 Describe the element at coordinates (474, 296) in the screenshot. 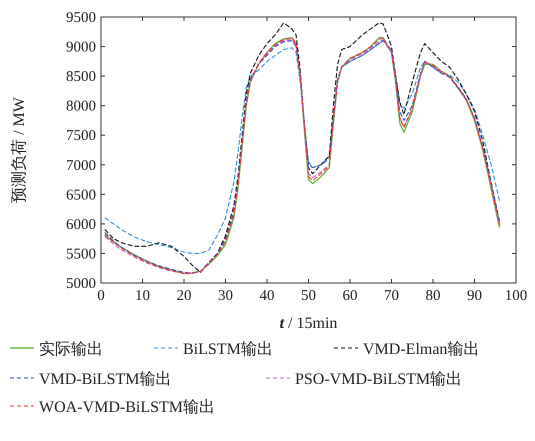

I see `x-tick-label: 90` at that location.